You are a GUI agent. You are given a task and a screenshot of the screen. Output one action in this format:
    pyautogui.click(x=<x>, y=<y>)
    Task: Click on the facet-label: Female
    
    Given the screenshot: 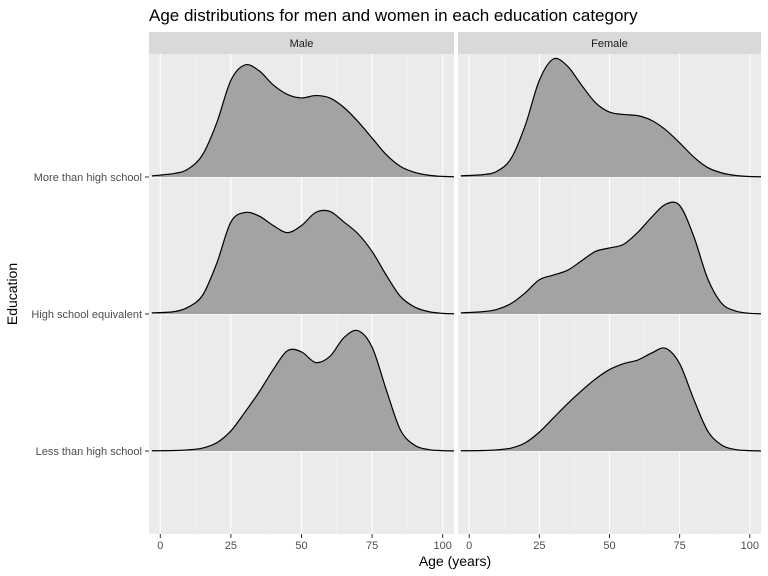 What is the action you would take?
    pyautogui.click(x=609, y=44)
    